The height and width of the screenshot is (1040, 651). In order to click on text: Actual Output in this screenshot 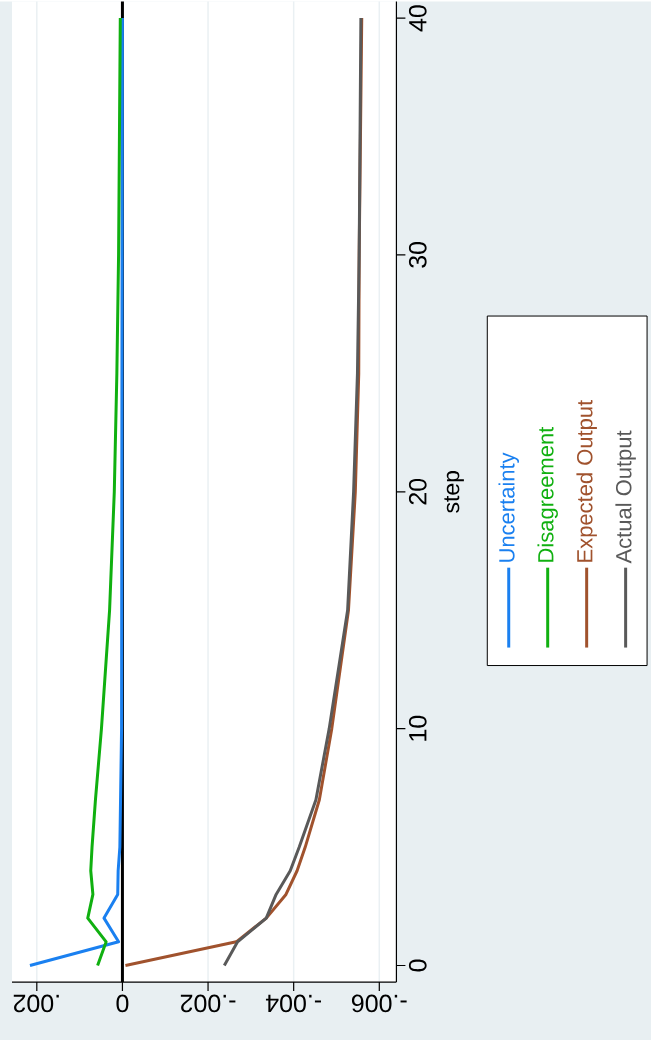, I will do `click(625, 497)`.